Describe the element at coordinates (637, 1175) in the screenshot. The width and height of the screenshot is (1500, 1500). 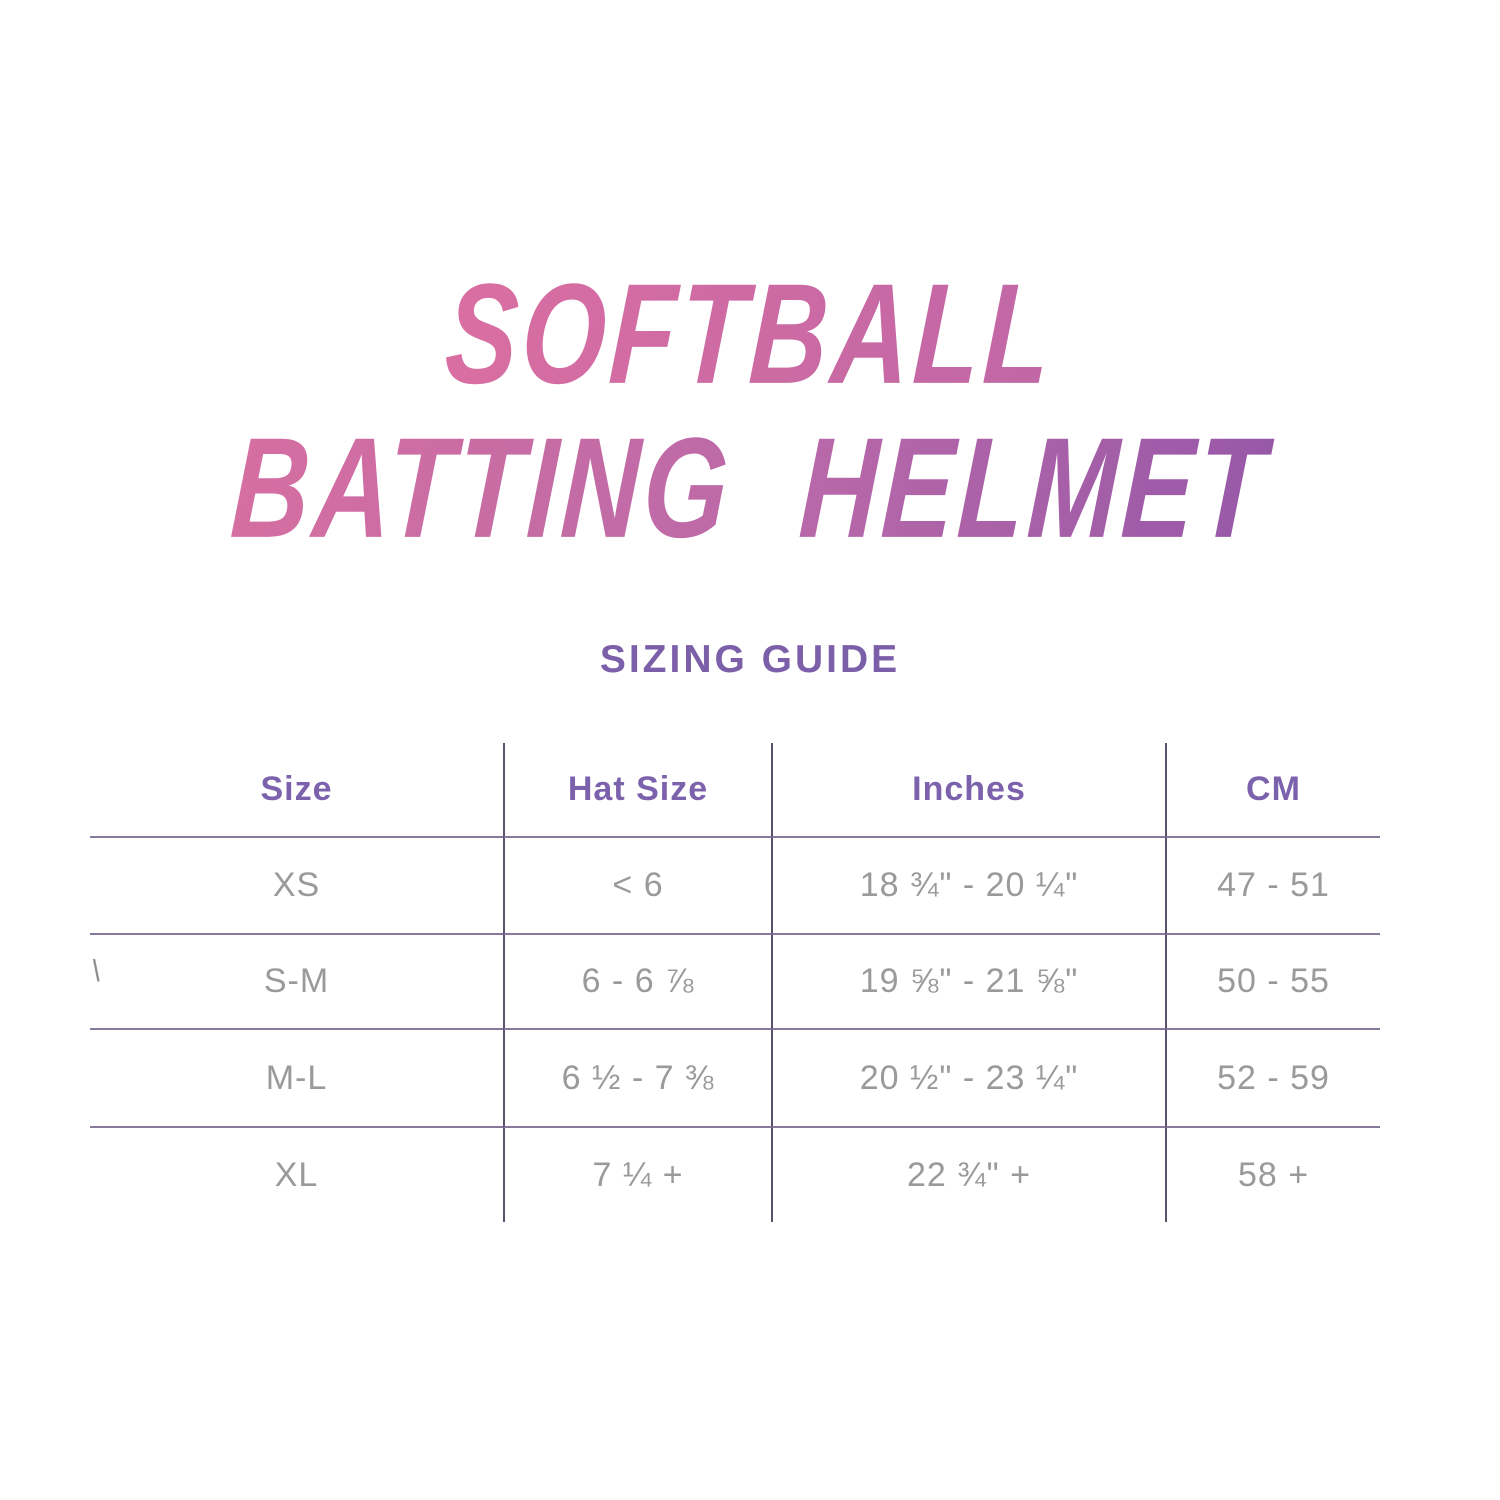
I see `table-cell-hat-size: 7 ¼ +` at that location.